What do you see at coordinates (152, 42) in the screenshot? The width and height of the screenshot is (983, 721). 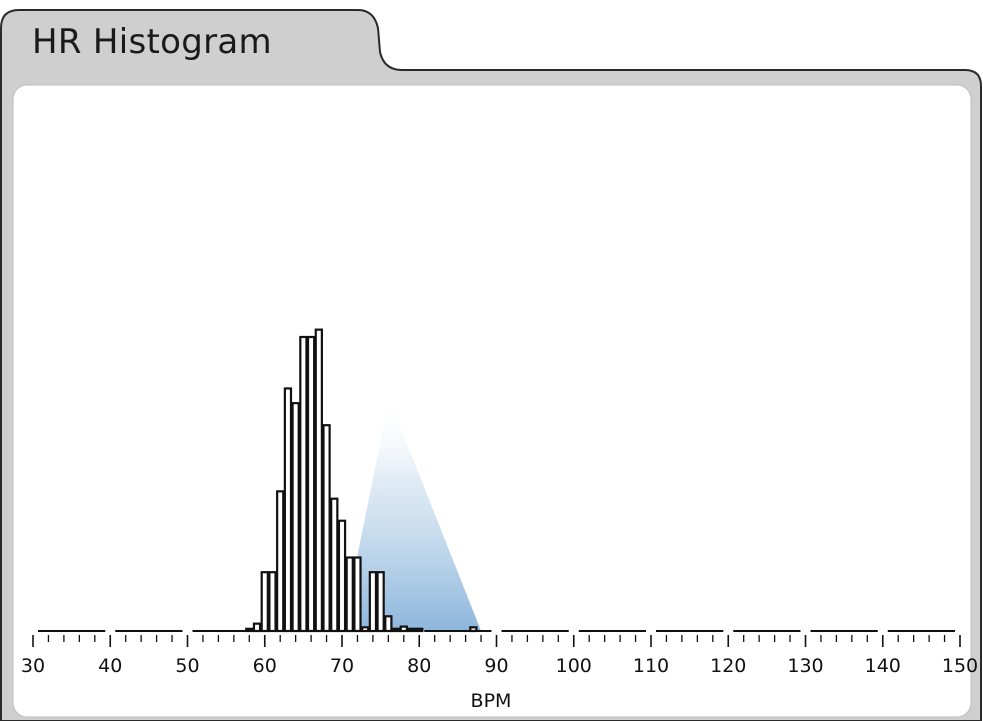 I see `panel-tab-title: HR Histogram` at bounding box center [152, 42].